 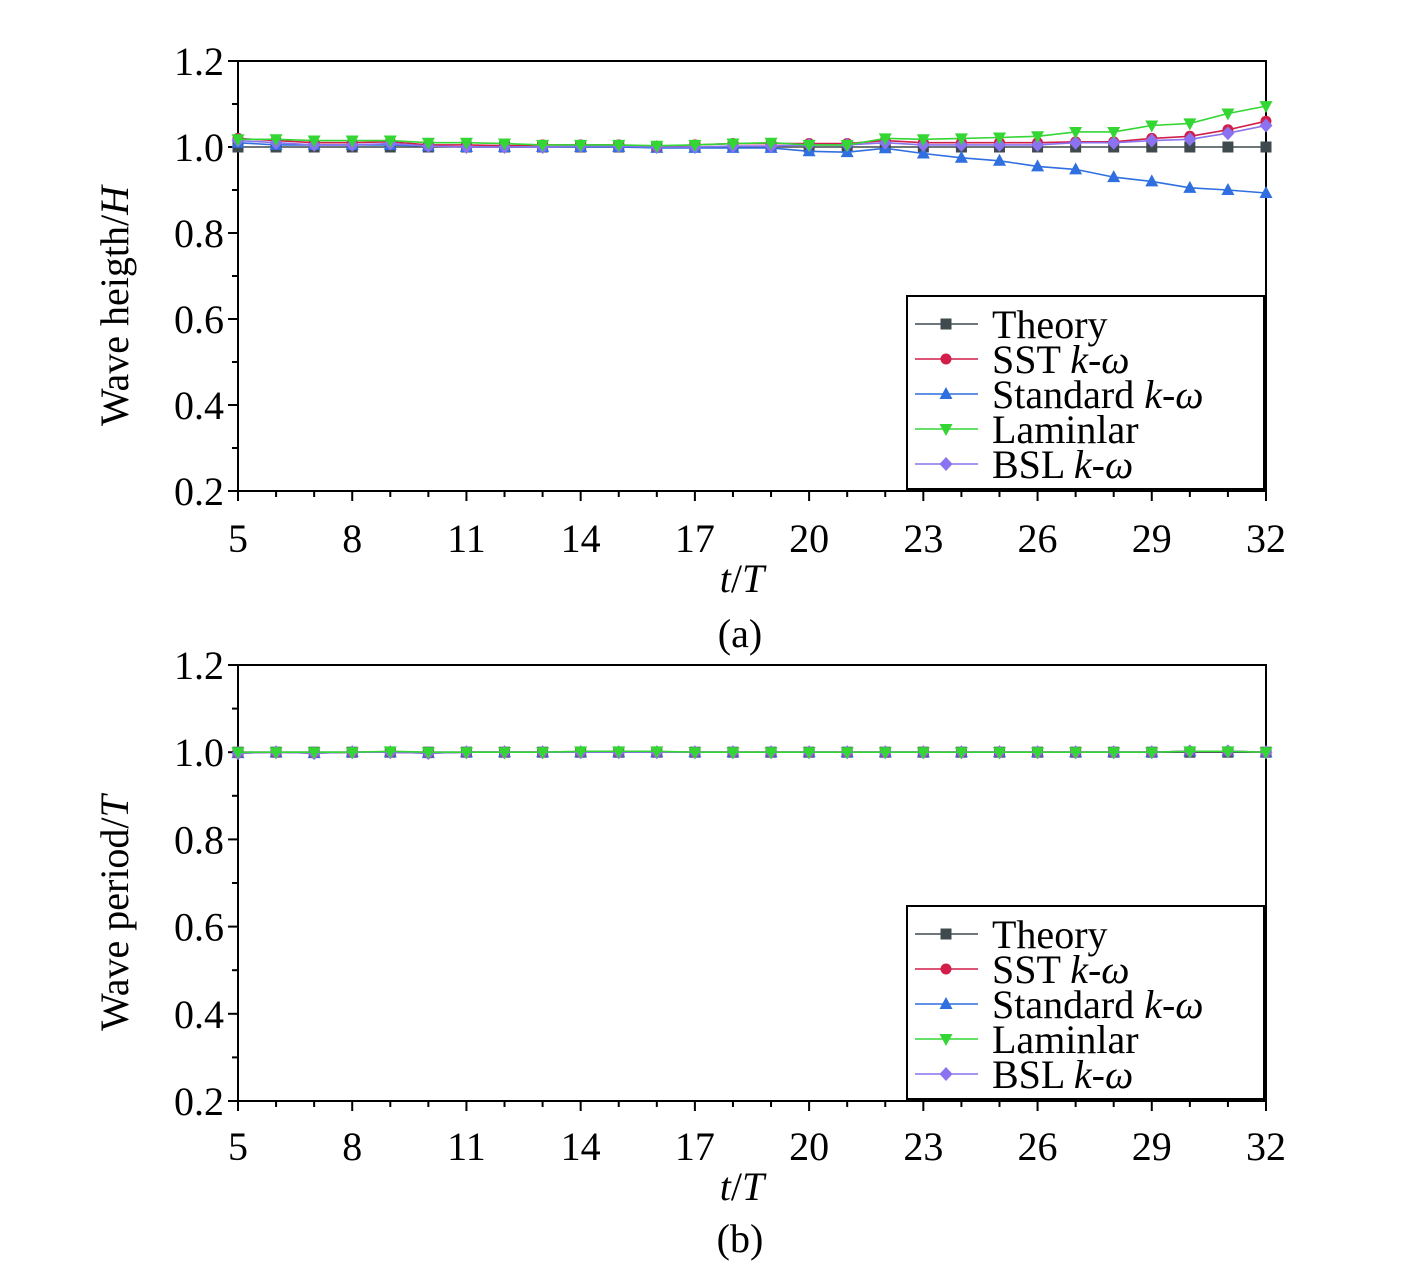 What do you see at coordinates (114, 305) in the screenshot?
I see `y-axis-title: Wave heigth/H` at bounding box center [114, 305].